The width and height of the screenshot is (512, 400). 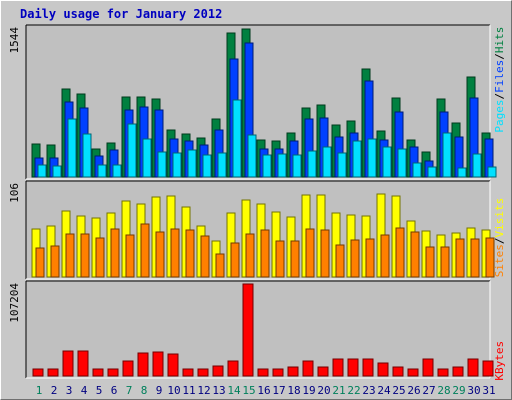 What do you see at coordinates (398, 390) in the screenshot?
I see `x-tick-day-25: 25` at bounding box center [398, 390].